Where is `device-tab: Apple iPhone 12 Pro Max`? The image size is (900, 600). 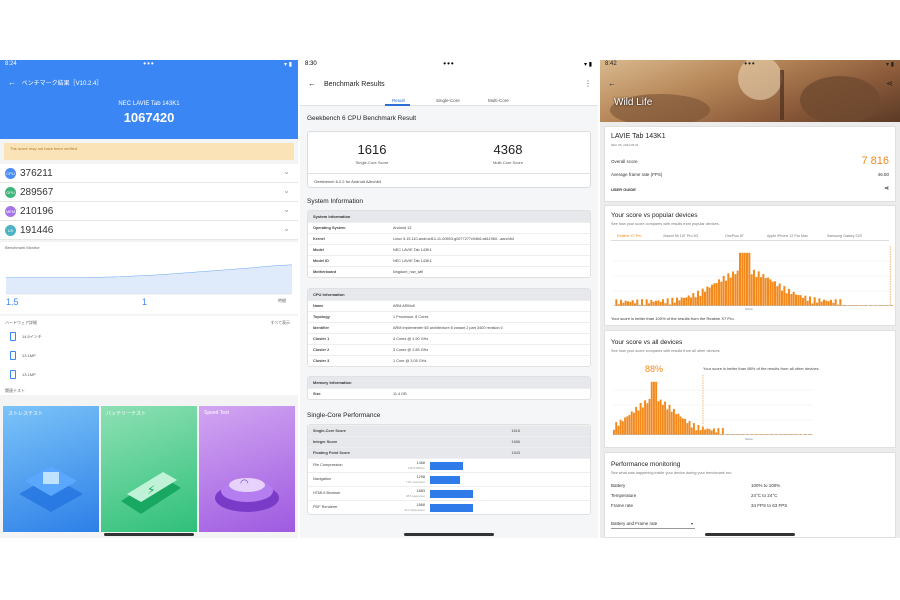 device-tab: Apple iPhone 12 Pro Max is located at coordinates (787, 236).